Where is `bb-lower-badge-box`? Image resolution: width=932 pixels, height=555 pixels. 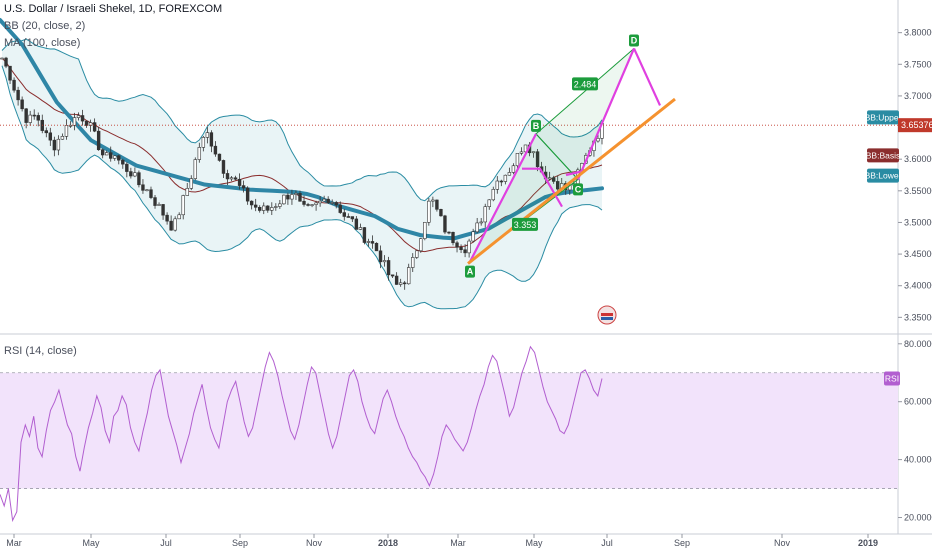 bb-lower-badge-box is located at coordinates (883, 175).